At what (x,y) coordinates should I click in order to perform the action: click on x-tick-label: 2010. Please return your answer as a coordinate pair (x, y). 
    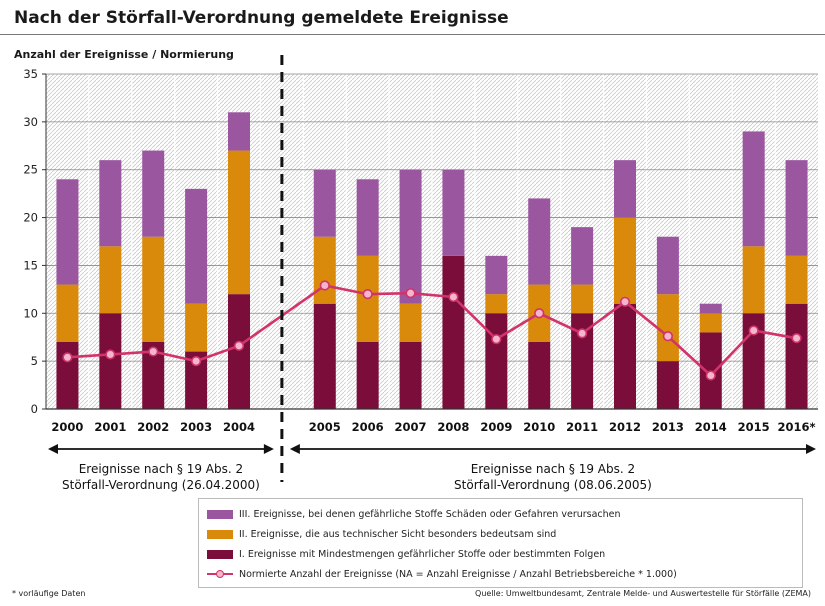
    Looking at the image, I should click on (539, 427).